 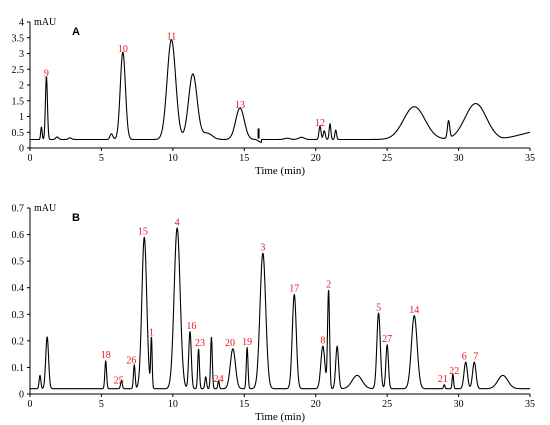 What do you see at coordinates (21, 54) in the screenshot?
I see `y-tick-label: 3` at bounding box center [21, 54].